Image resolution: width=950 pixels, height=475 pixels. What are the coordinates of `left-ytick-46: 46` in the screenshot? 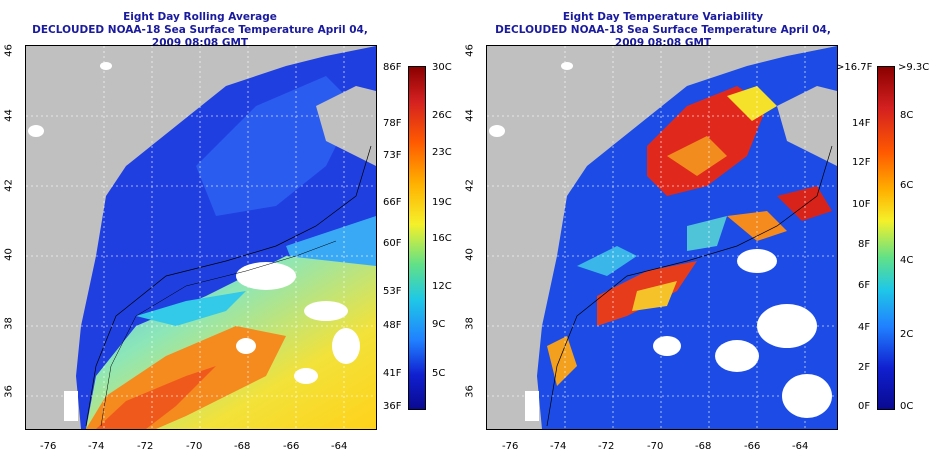 It's located at (9, 50).